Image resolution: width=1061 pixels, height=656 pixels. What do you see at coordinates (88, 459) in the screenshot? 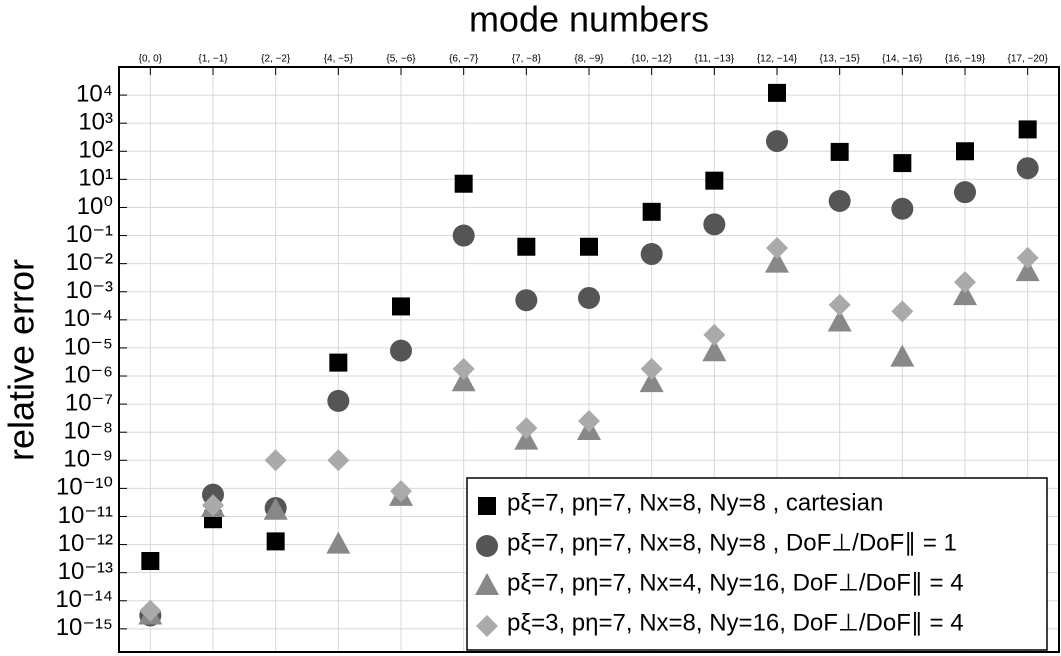
I see `y-tick-label: 10⁻⁹` at bounding box center [88, 459].